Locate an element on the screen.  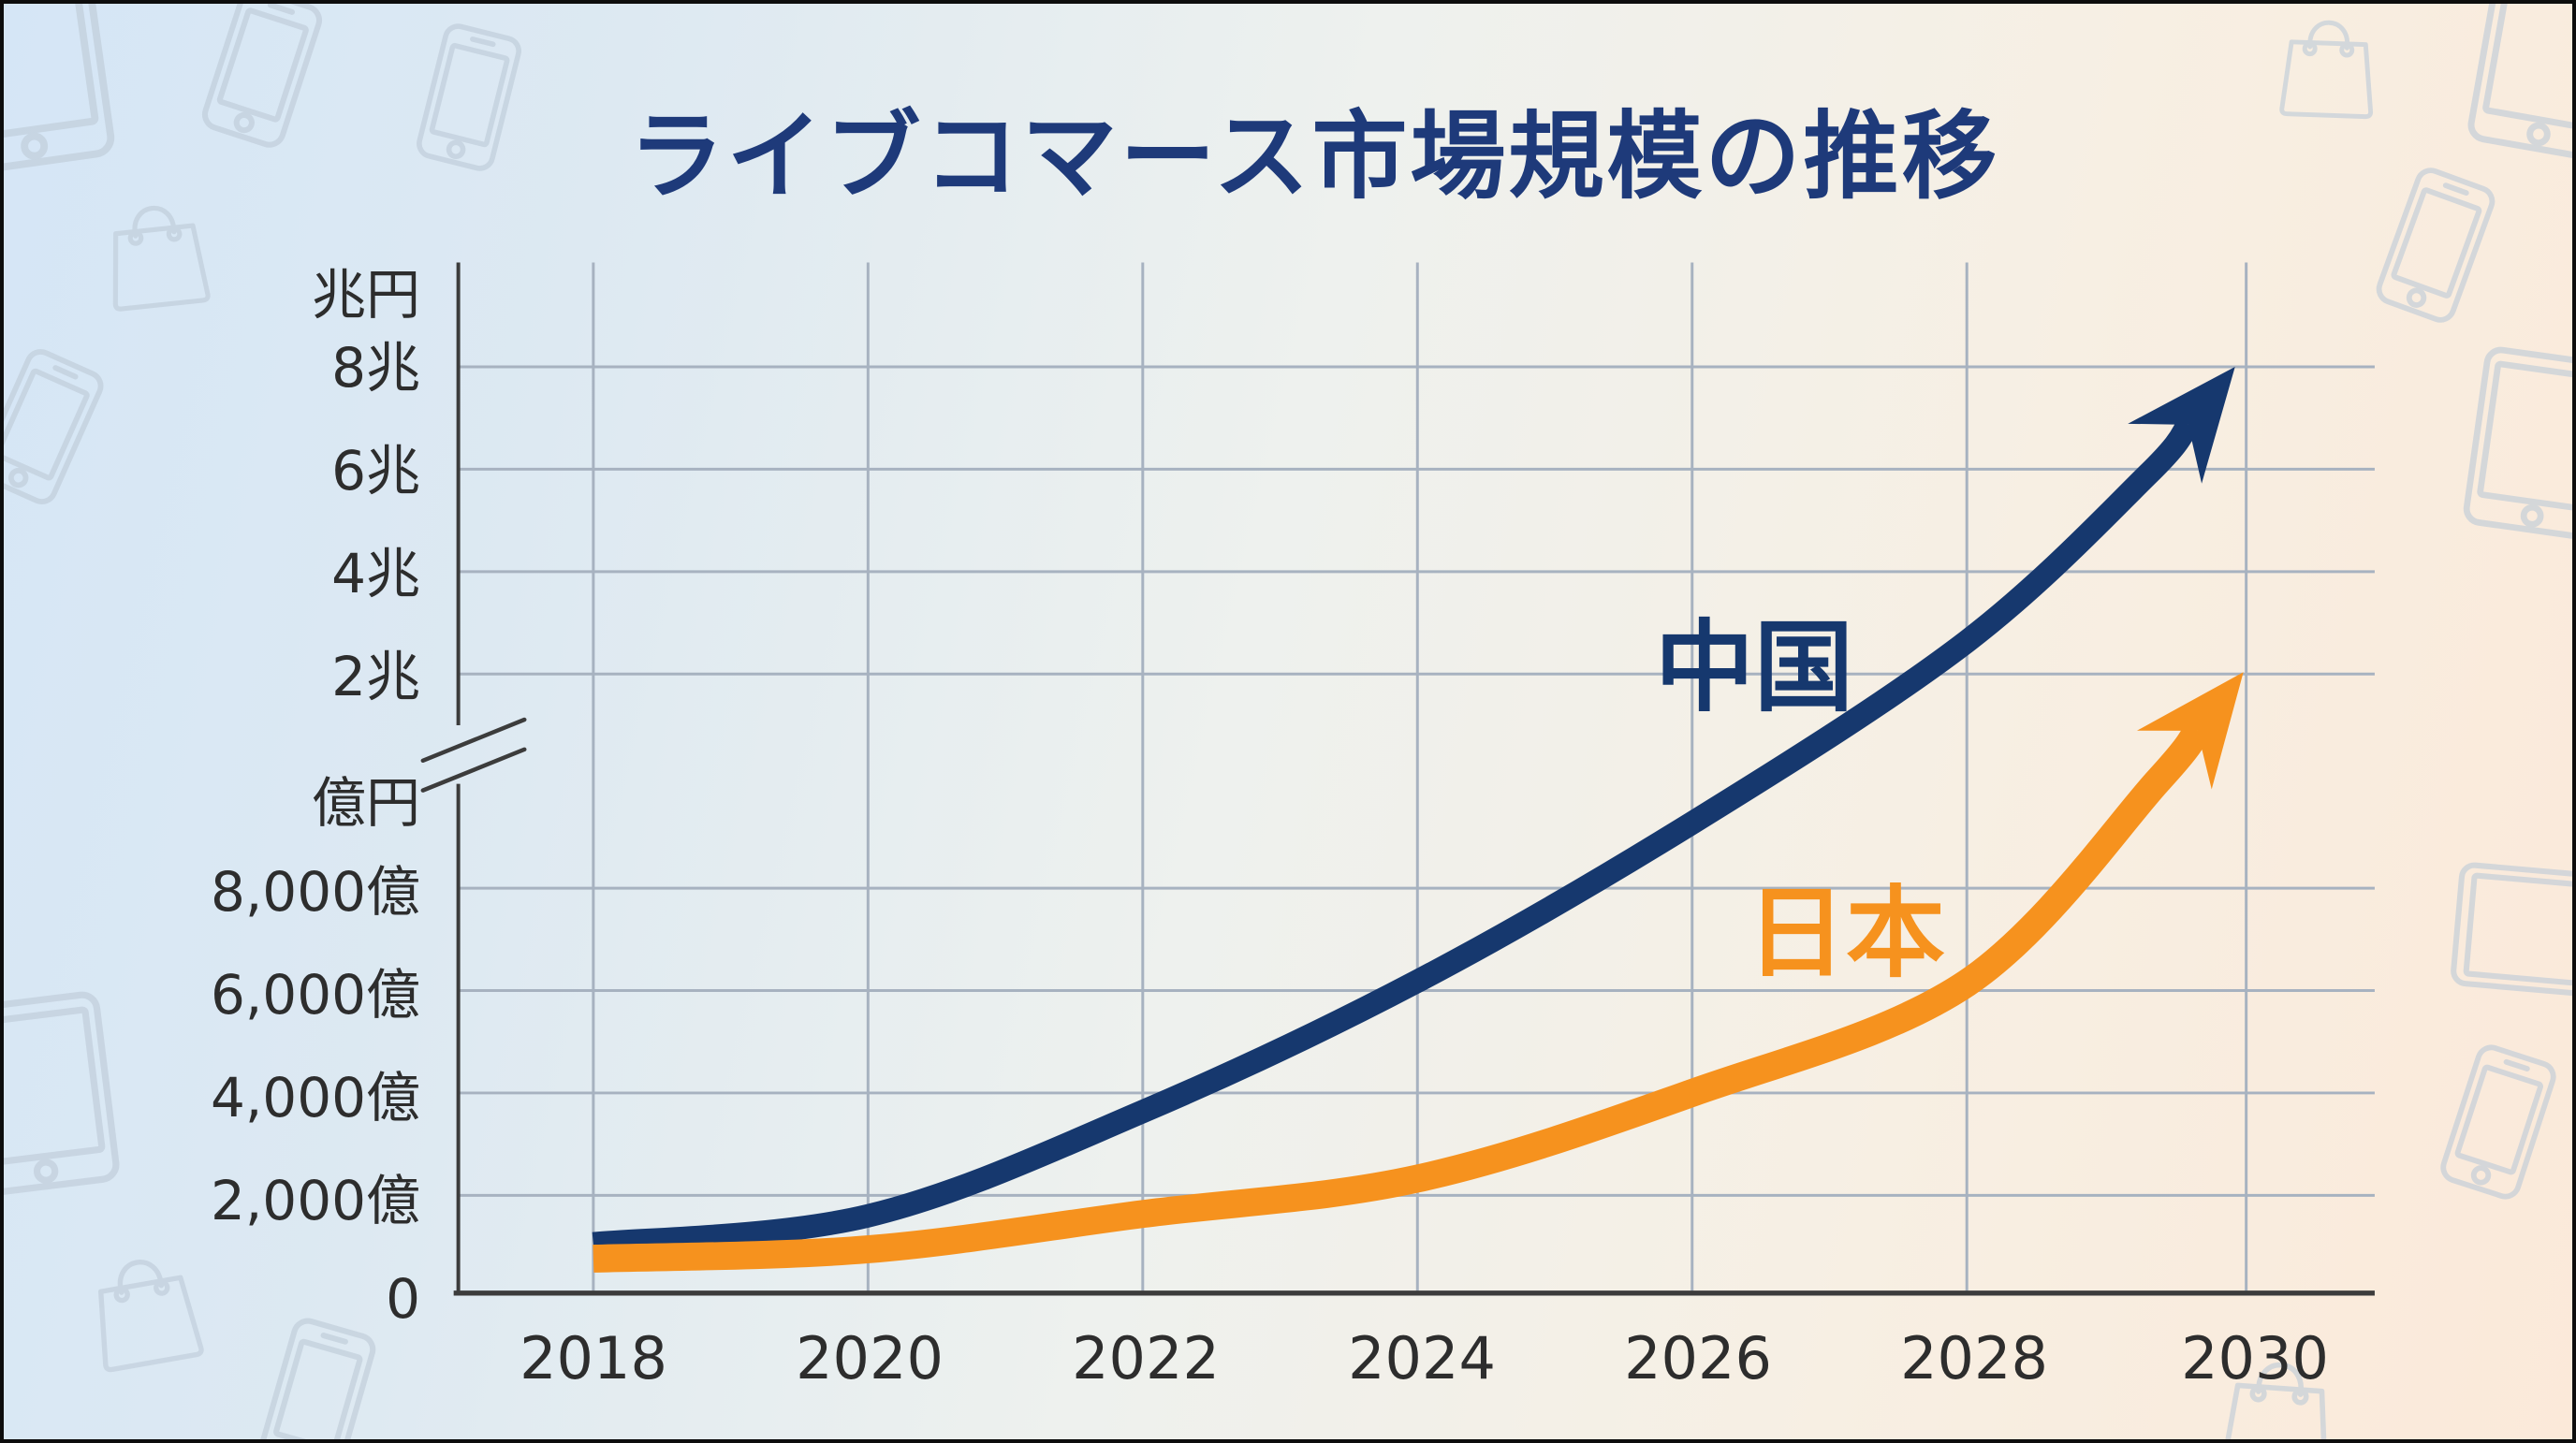
arrowhead-中国 is located at coordinates (2181, 425).